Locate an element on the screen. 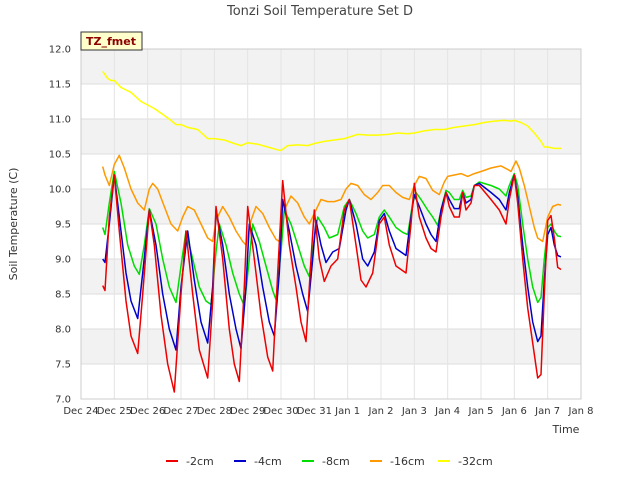  legend-entry: -4cm is located at coordinates (268, 461).